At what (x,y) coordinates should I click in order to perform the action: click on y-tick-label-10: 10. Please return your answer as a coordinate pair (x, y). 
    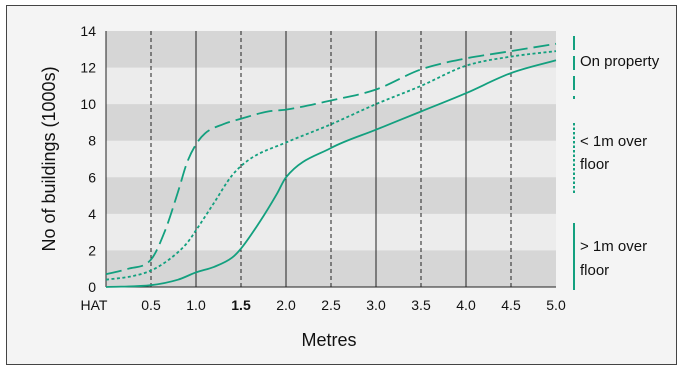
    Looking at the image, I should click on (88, 104).